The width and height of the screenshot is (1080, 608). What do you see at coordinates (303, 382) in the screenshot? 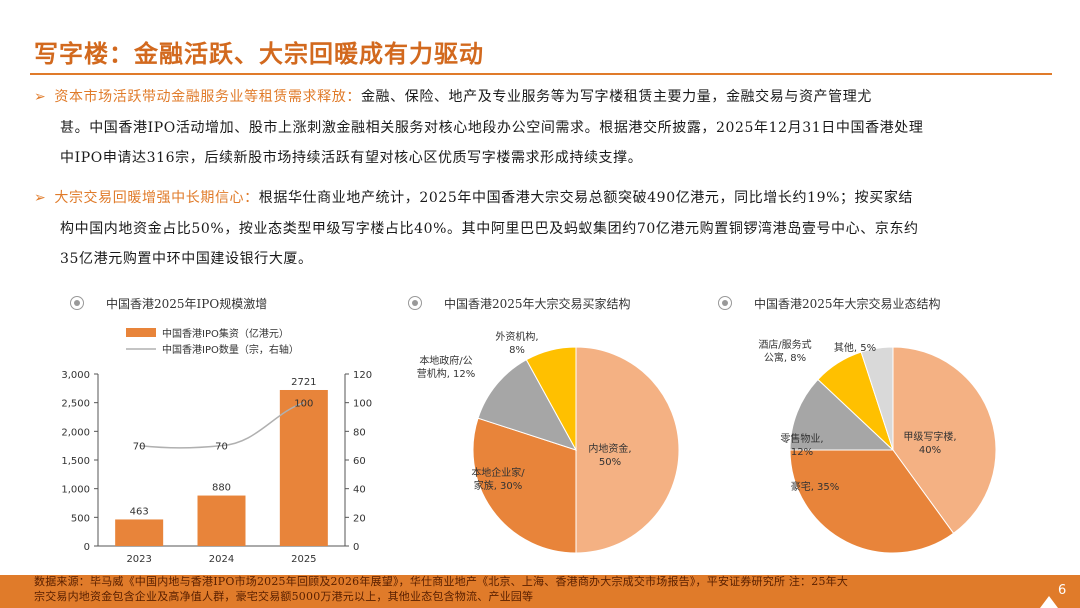
I see `bar-label-2025: 2721` at bounding box center [303, 382].